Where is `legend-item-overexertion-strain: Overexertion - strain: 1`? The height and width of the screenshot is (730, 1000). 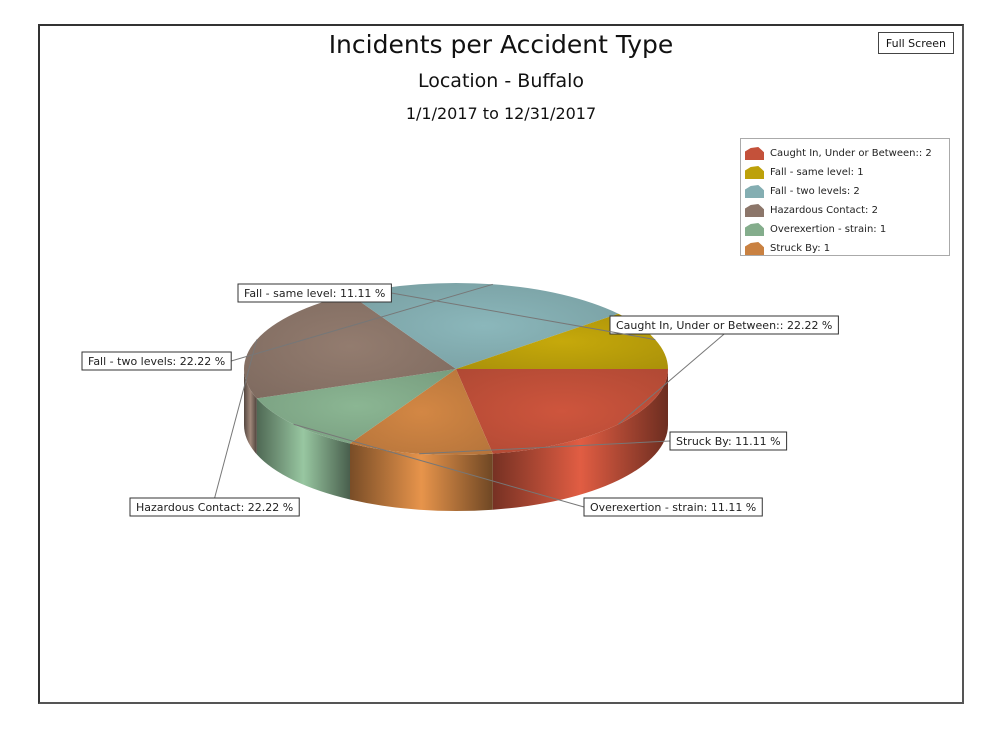
legend-item-overexertion-strain: Overexertion - strain: 1 is located at coordinates (845, 229).